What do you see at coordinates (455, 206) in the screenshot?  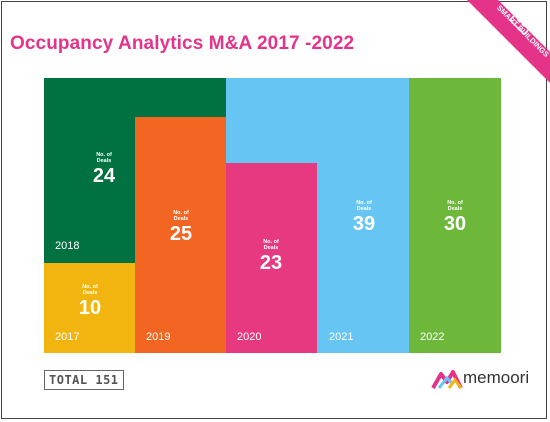 I see `caption-2022: No. of Deals` at bounding box center [455, 206].